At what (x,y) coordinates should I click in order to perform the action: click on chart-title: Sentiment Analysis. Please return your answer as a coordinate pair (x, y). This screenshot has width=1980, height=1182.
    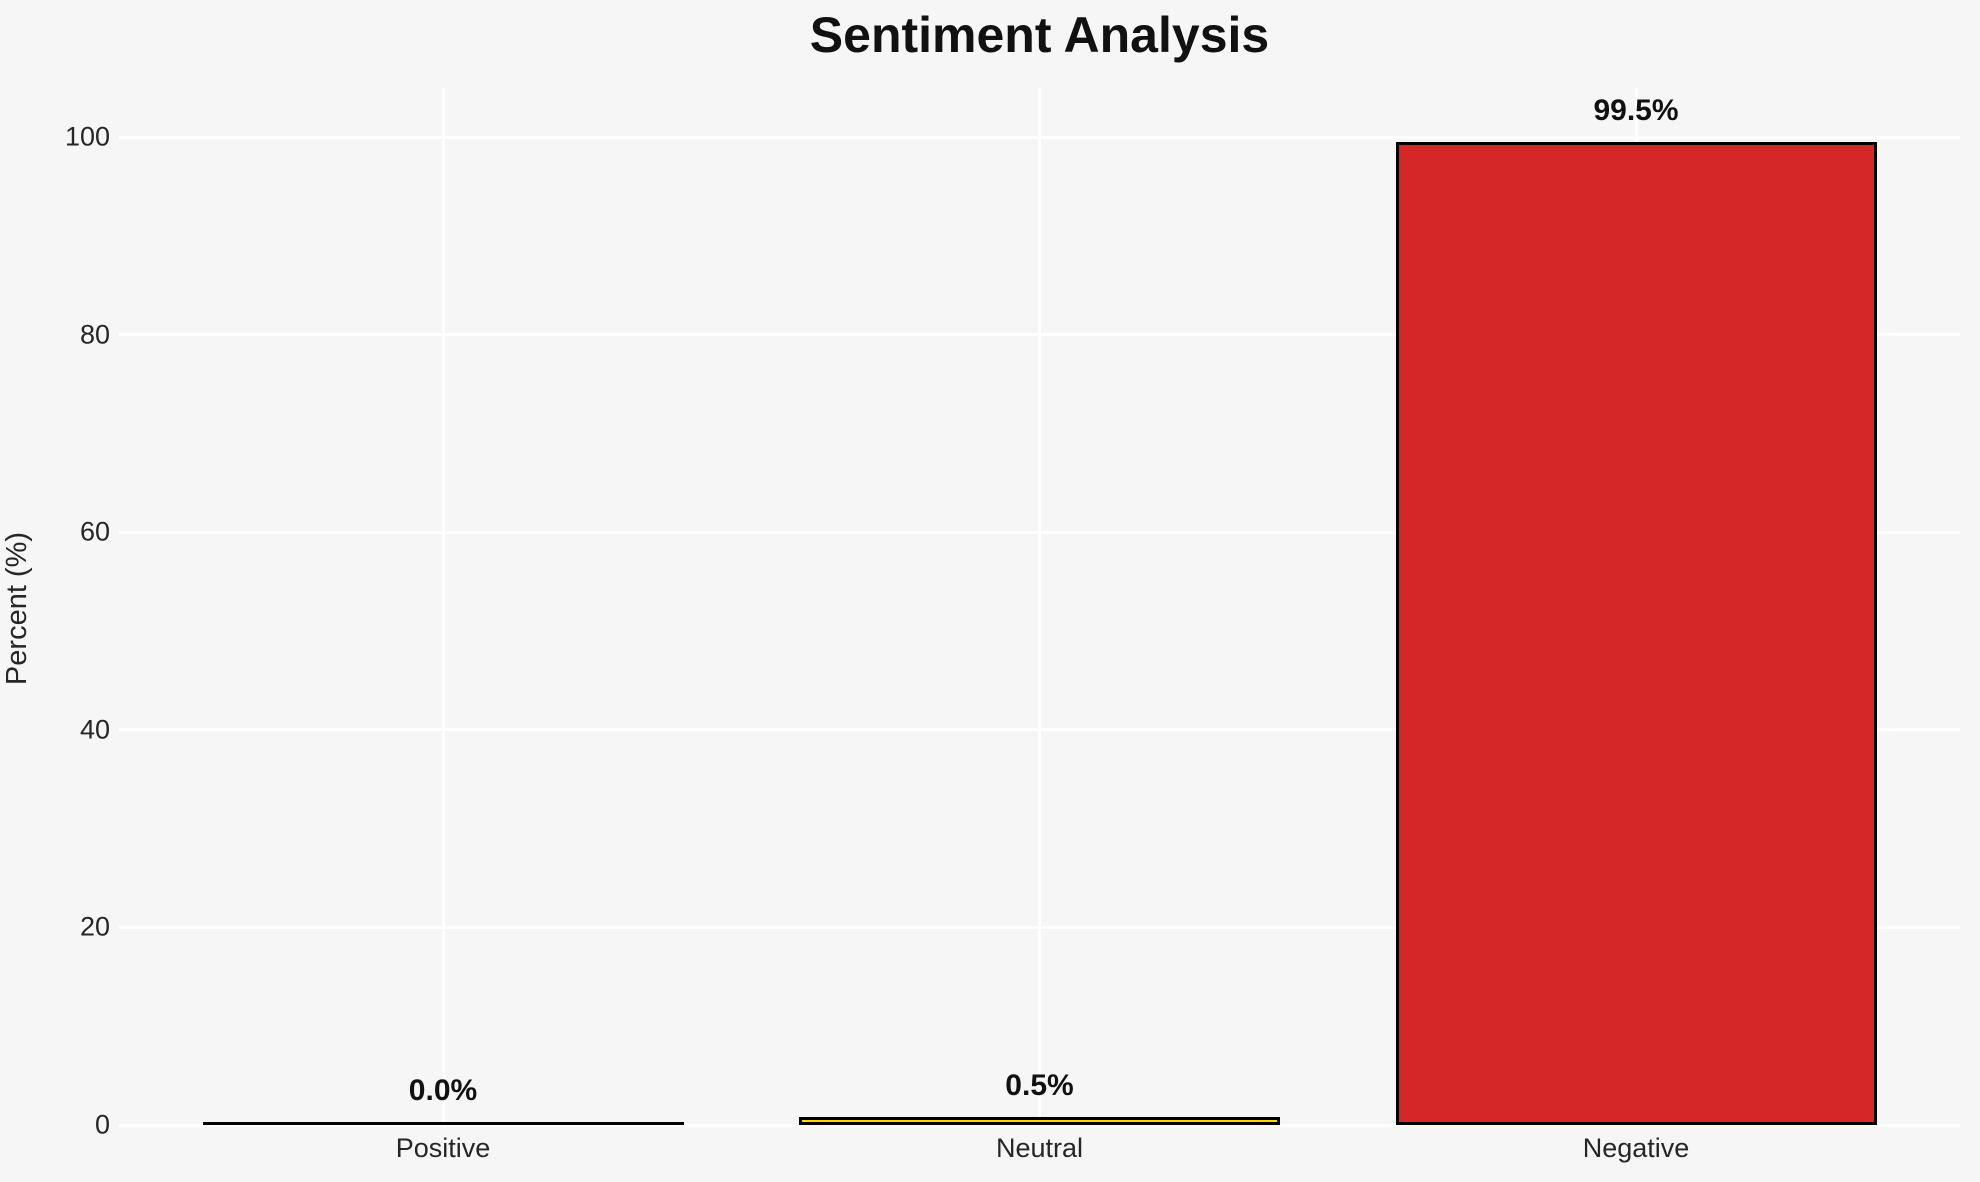
    Looking at the image, I should click on (1039, 35).